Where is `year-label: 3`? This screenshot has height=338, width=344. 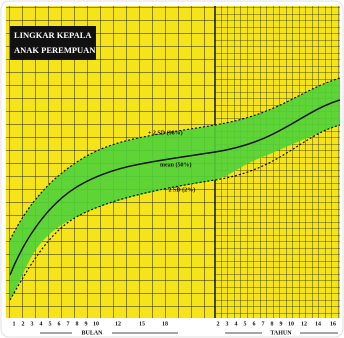
year-label: 3 is located at coordinates (227, 324).